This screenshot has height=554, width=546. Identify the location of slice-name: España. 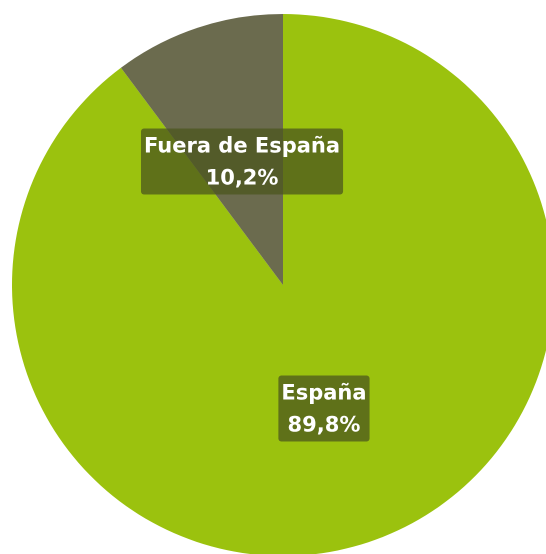
(323, 392).